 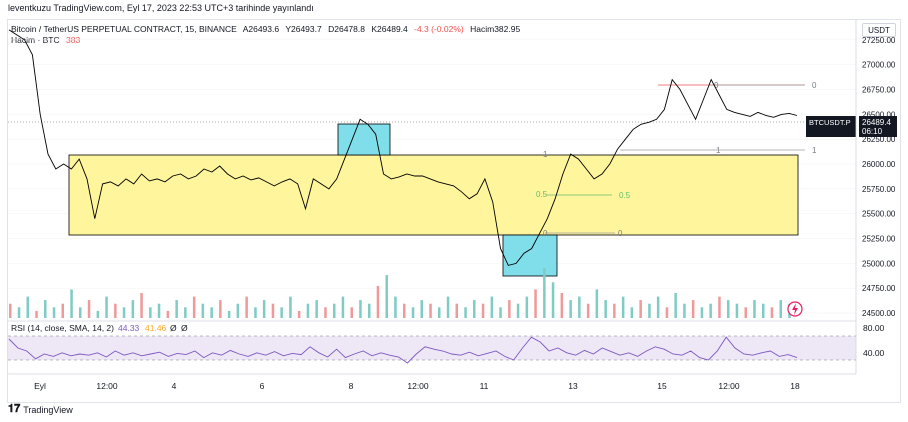 What do you see at coordinates (495, 29) in the screenshot?
I see `volume-legend: Hacim382.95` at bounding box center [495, 29].